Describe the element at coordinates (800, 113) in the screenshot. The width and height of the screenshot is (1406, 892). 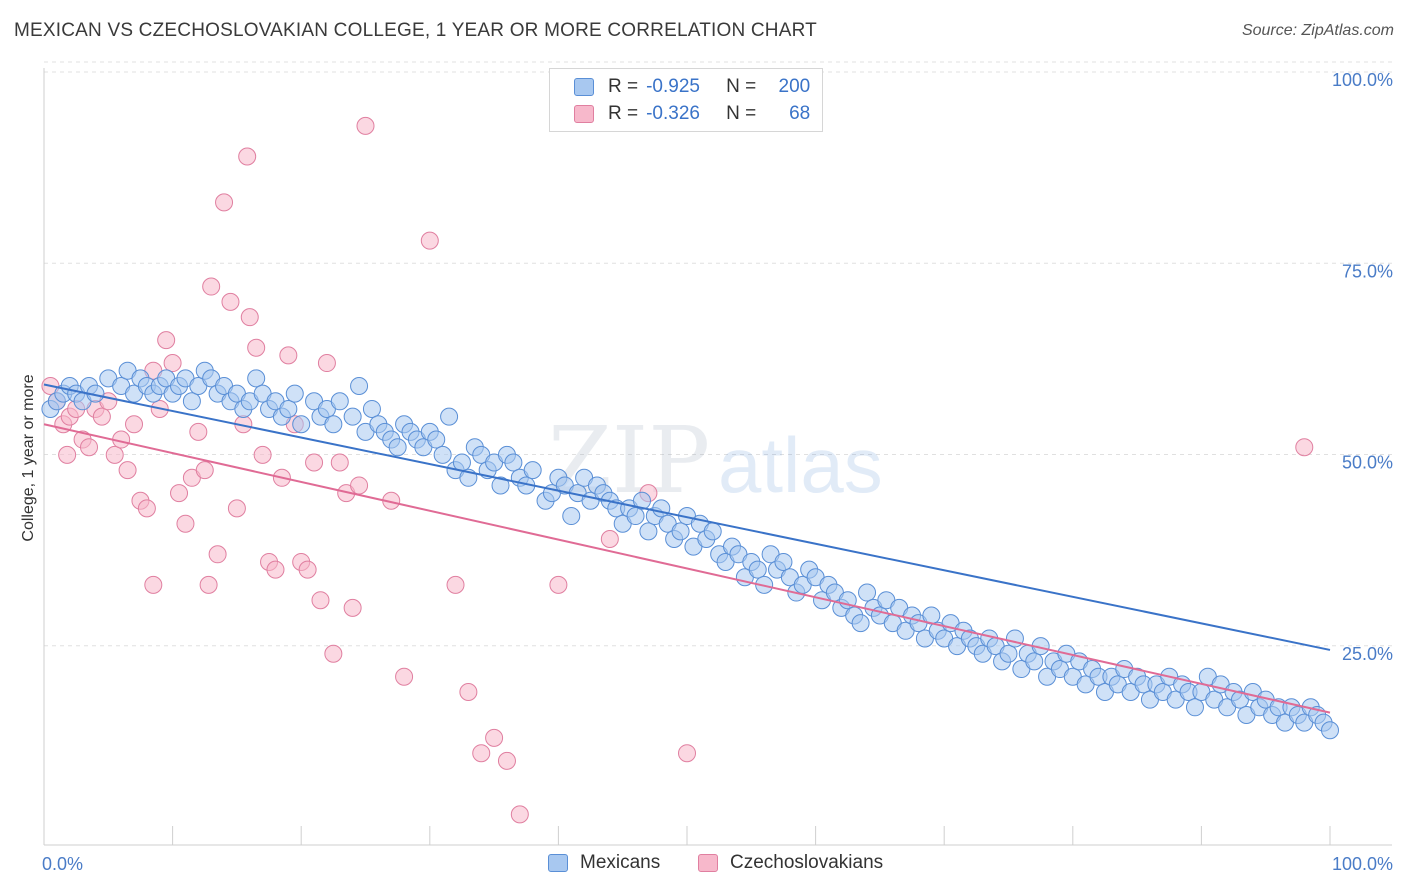
I see `legend-n-value-czechoslovakians: 68` at that location.